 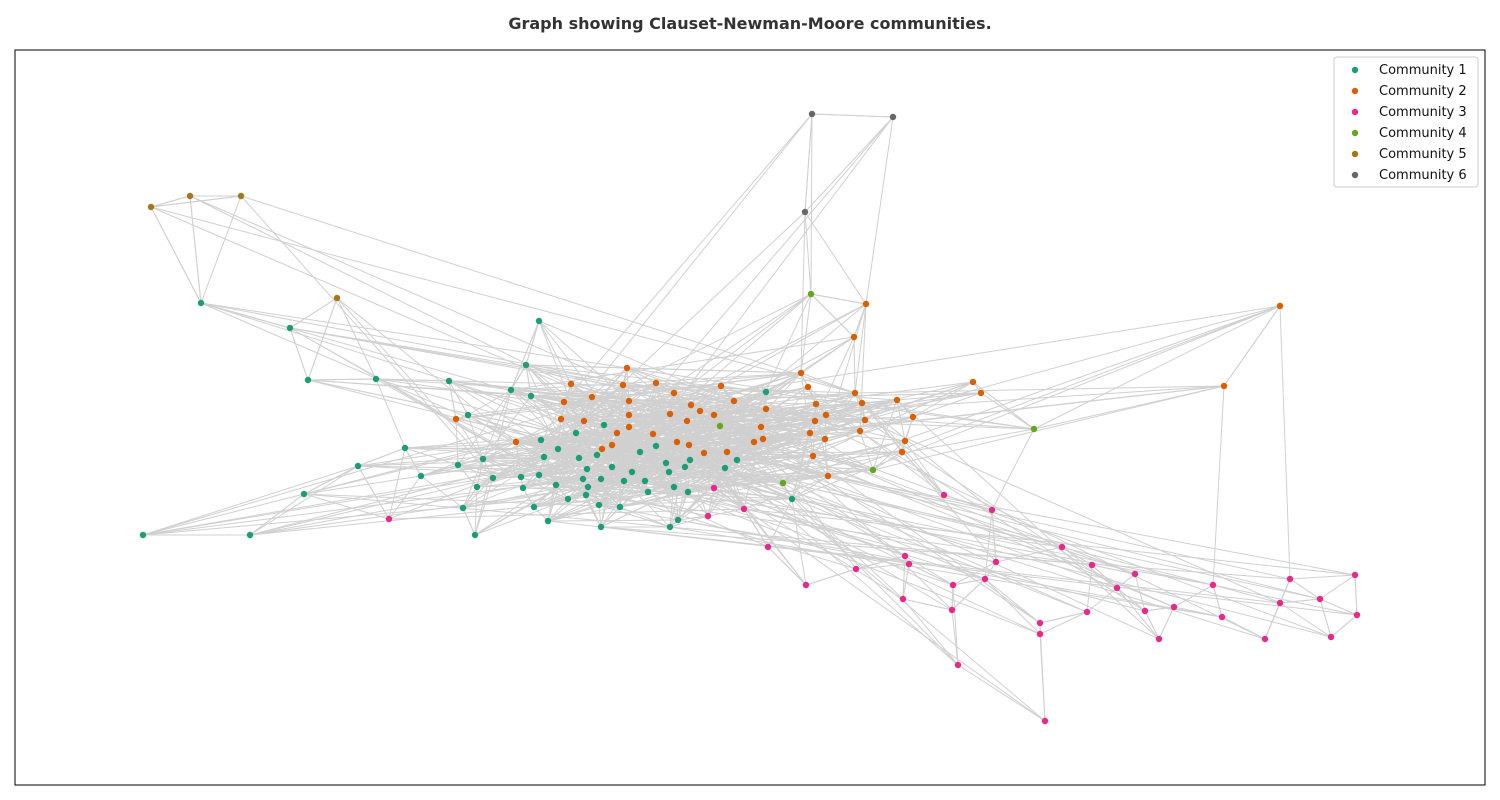 What do you see at coordinates (1423, 175) in the screenshot?
I see `legend-label-community-6: Community 6` at bounding box center [1423, 175].